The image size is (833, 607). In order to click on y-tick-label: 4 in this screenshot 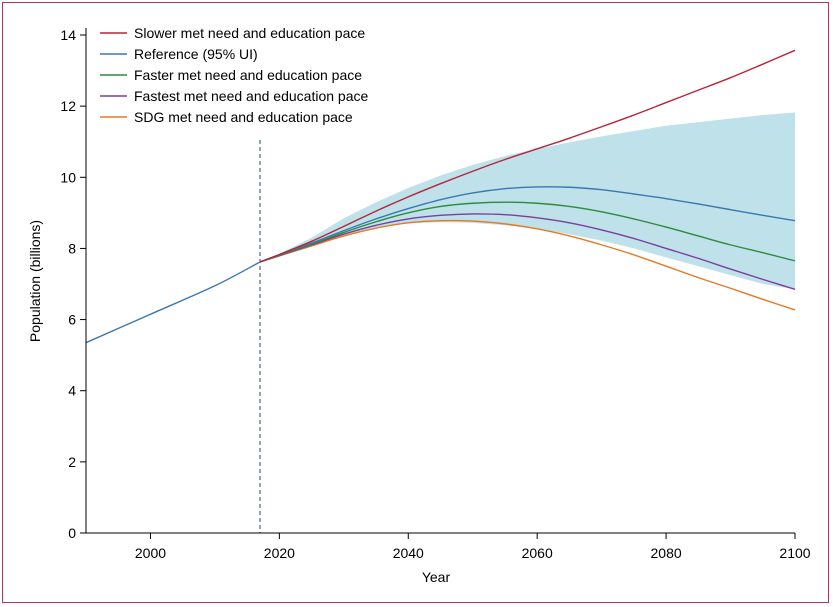, I will do `click(72, 391)`.